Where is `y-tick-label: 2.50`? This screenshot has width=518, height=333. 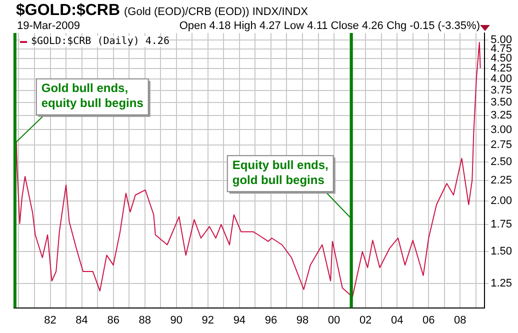 y-tick-label: 2.50 is located at coordinates (501, 162).